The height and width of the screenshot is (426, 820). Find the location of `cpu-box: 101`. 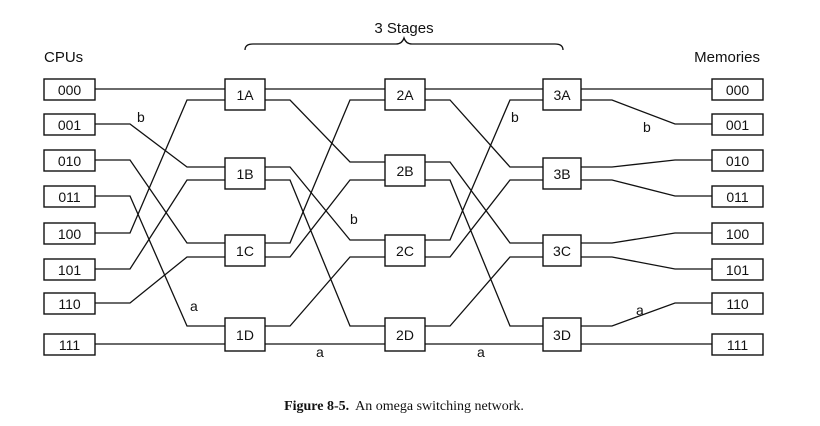

cpu-box: 101 is located at coordinates (69, 269).